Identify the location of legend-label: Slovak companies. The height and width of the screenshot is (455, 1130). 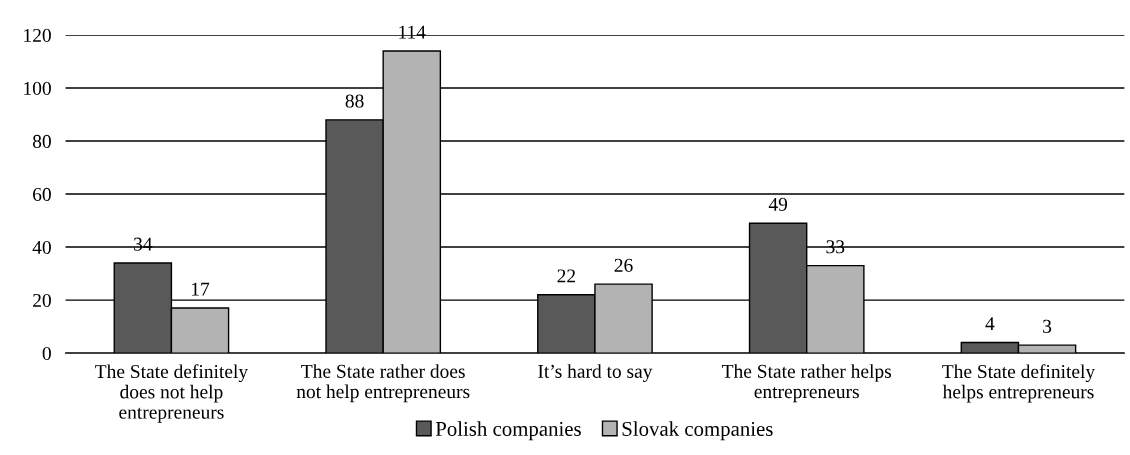
(697, 431).